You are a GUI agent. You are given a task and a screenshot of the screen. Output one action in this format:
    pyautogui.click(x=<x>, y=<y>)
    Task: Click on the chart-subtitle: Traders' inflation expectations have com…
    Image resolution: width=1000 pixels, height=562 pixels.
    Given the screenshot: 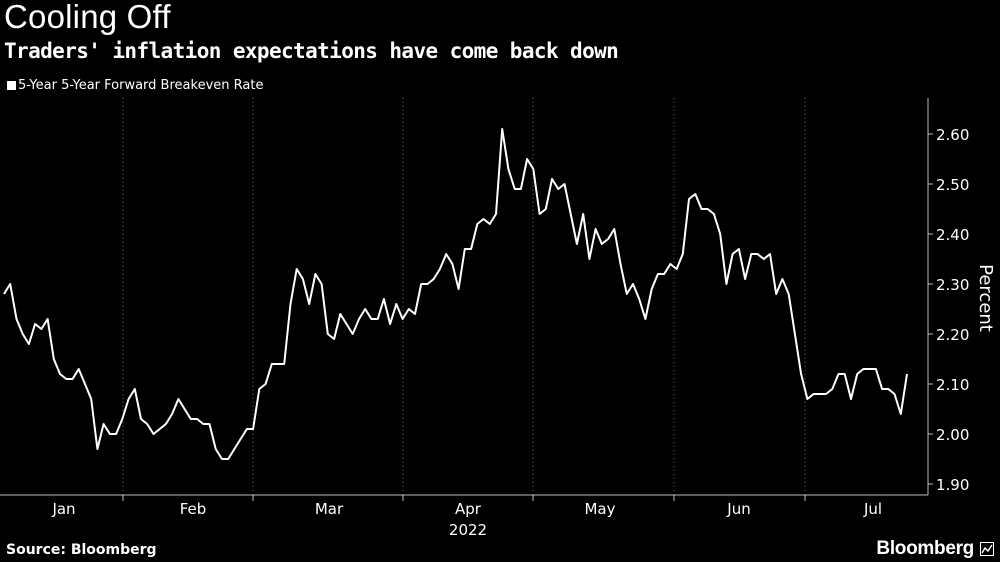 What is the action you would take?
    pyautogui.click(x=311, y=51)
    